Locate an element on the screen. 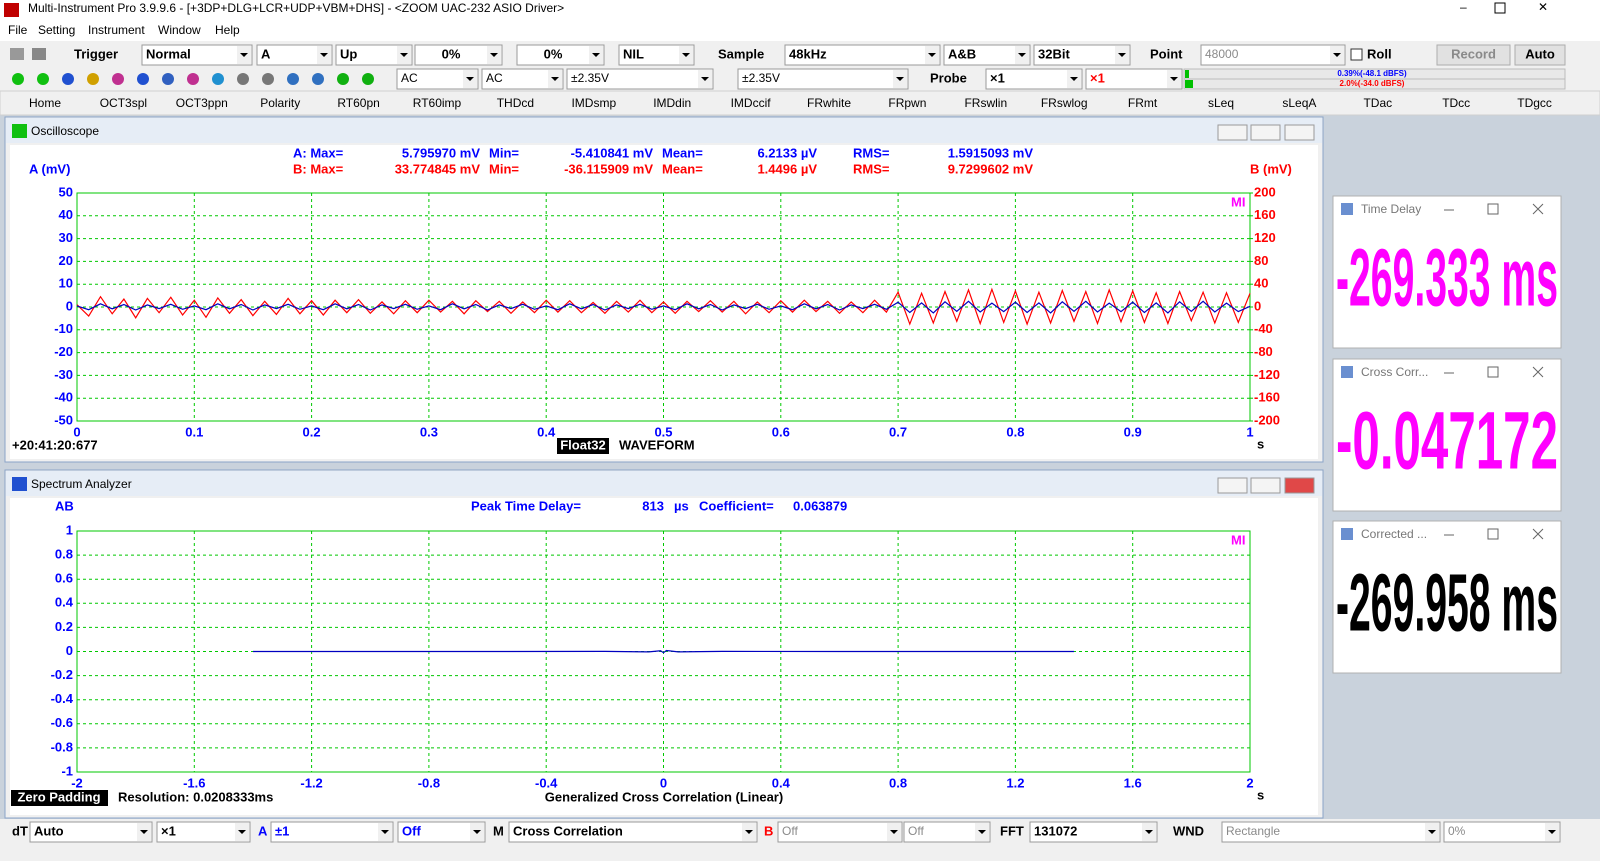 The width and height of the screenshot is (1600, 861). tab: TDgcc is located at coordinates (1534, 103).